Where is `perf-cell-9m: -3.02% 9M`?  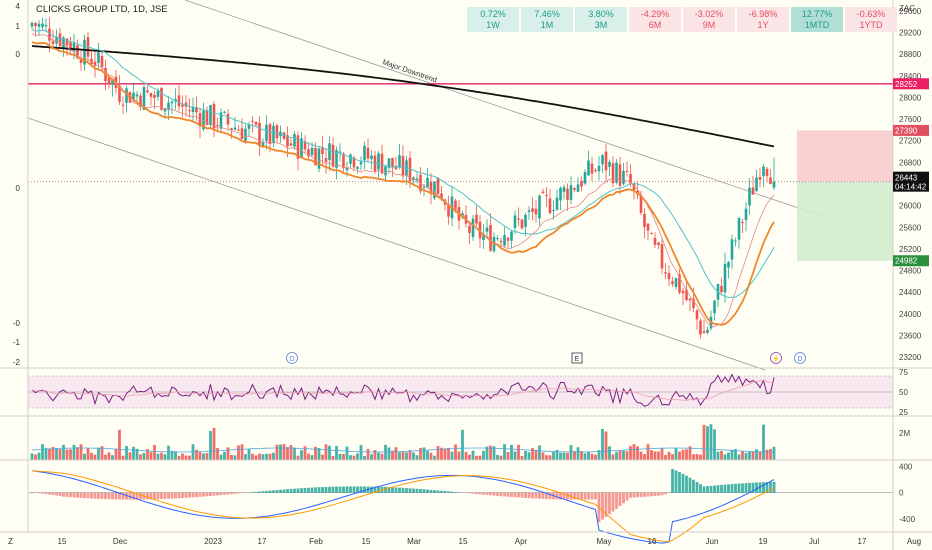 perf-cell-9m: -3.02% 9M is located at coordinates (709, 19).